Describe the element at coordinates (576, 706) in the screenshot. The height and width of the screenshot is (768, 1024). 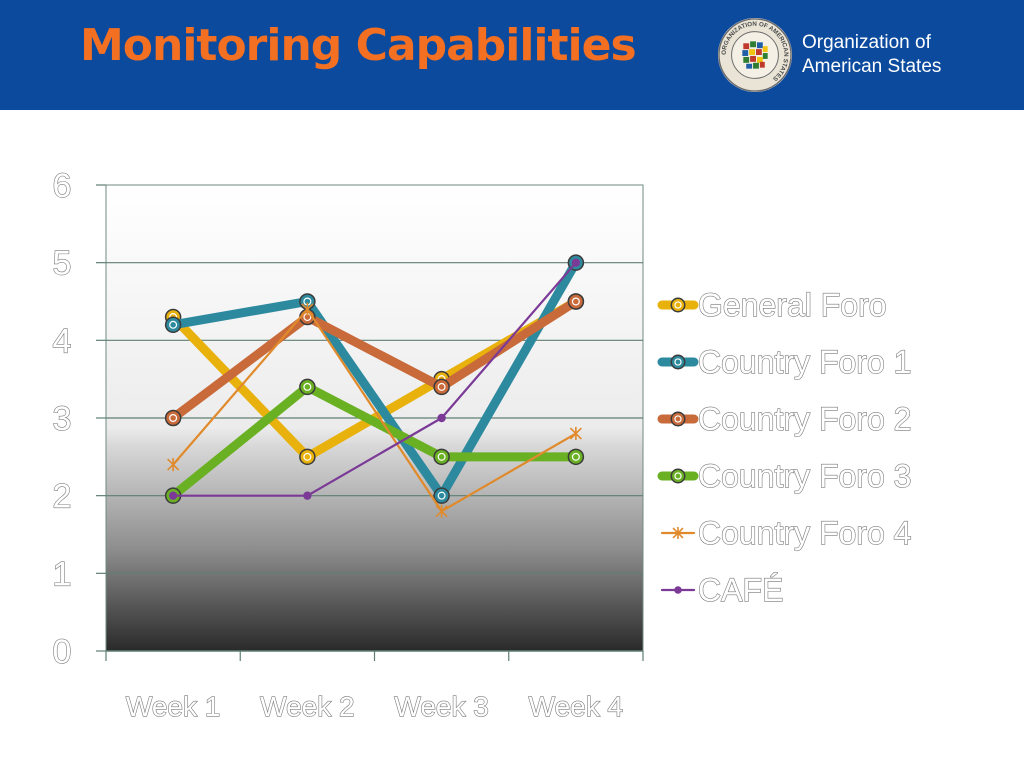
I see `x-category-label: Week 4` at that location.